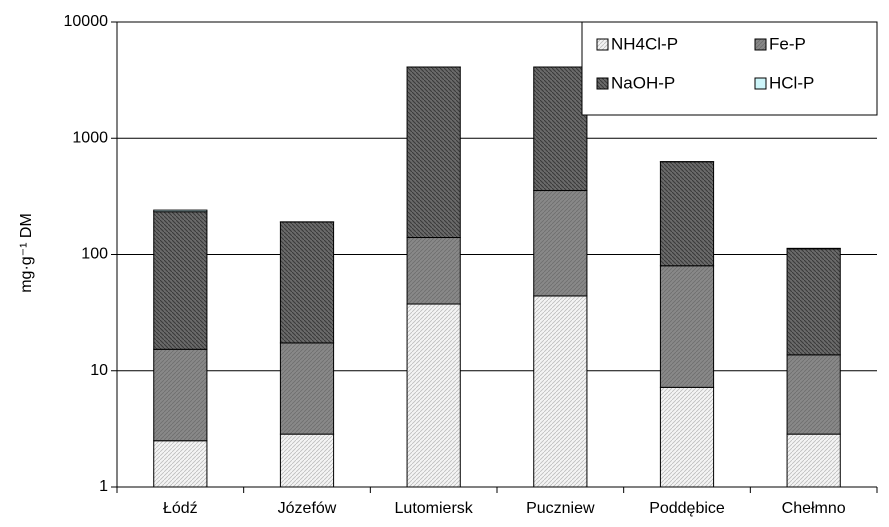  Describe the element at coordinates (307, 388) in the screenshot. I see `bar-j-zef-w-fe-p` at that location.